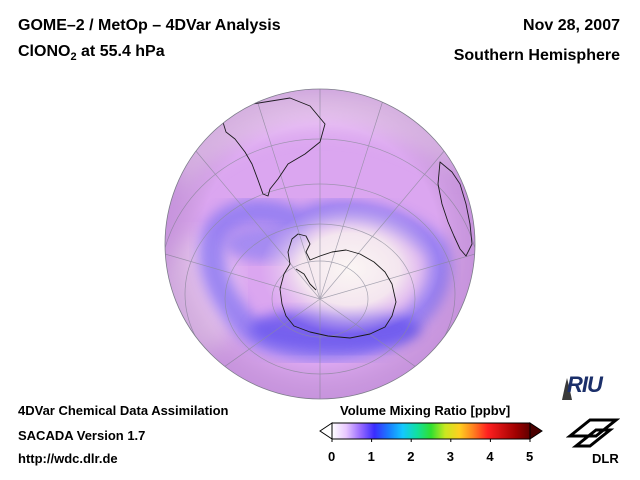  I want to click on analysis-date: Nov 28, 2007, so click(571, 25).